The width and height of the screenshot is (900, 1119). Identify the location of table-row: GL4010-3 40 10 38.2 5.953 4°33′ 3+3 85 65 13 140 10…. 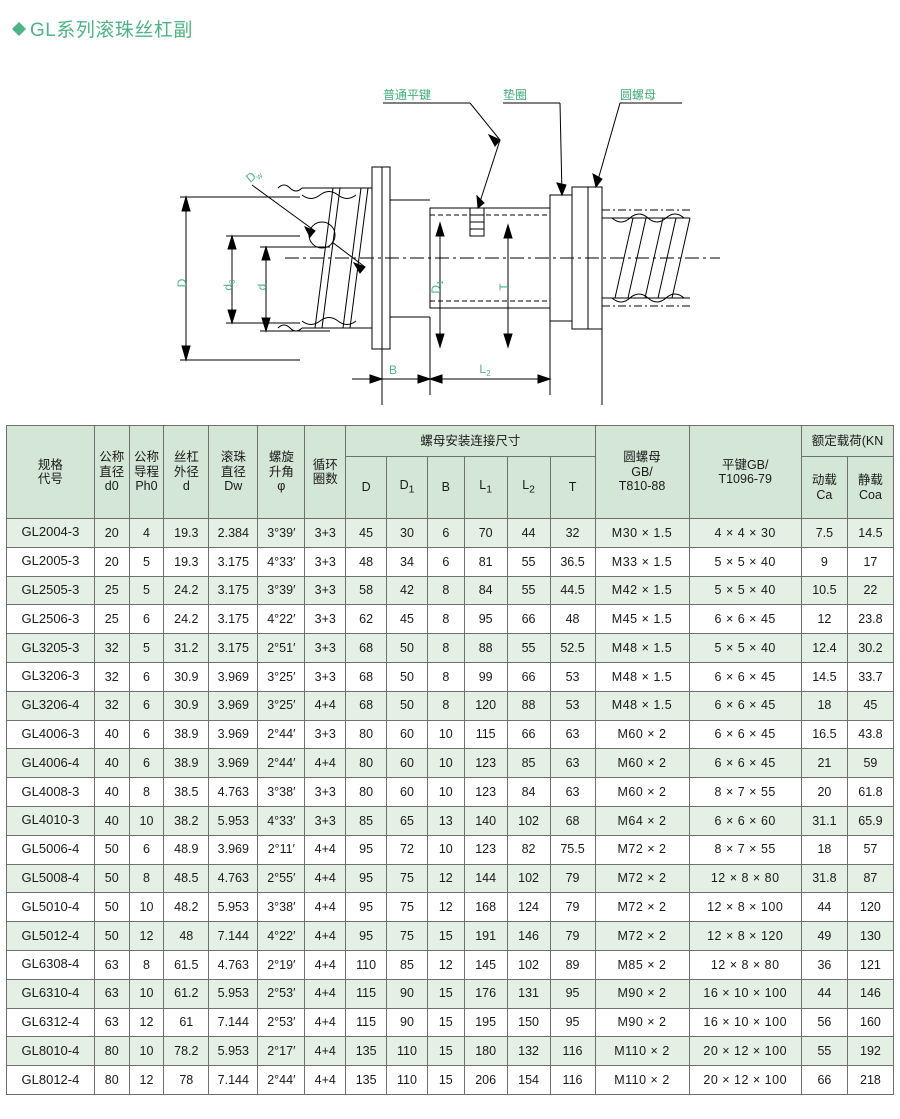
(450, 820).